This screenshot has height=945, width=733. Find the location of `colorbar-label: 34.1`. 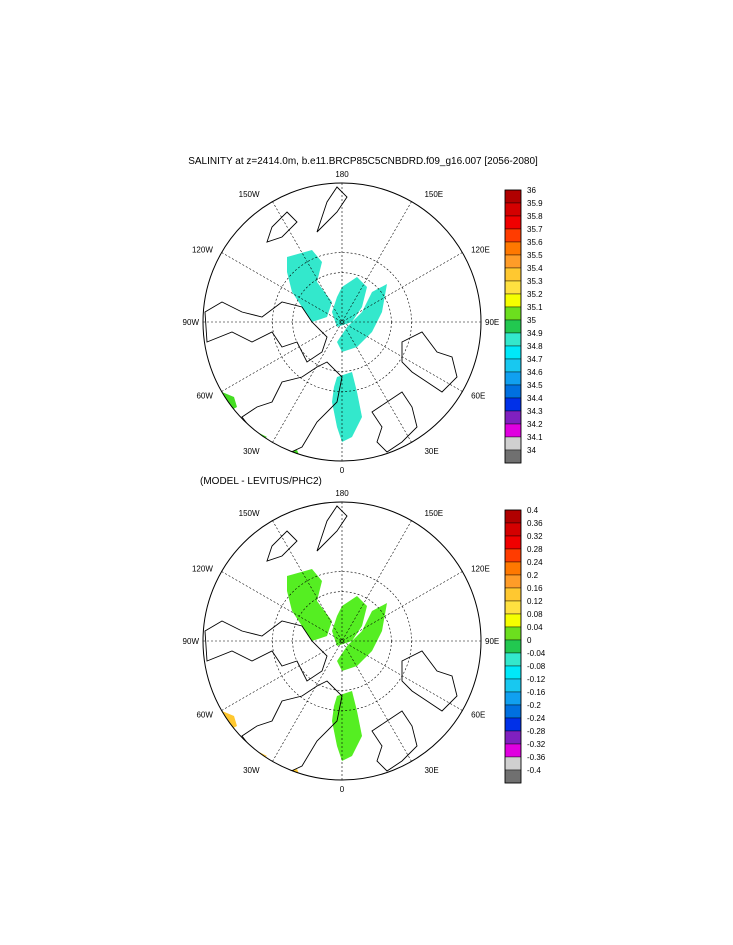

colorbar-label: 34.1 is located at coordinates (535, 437).